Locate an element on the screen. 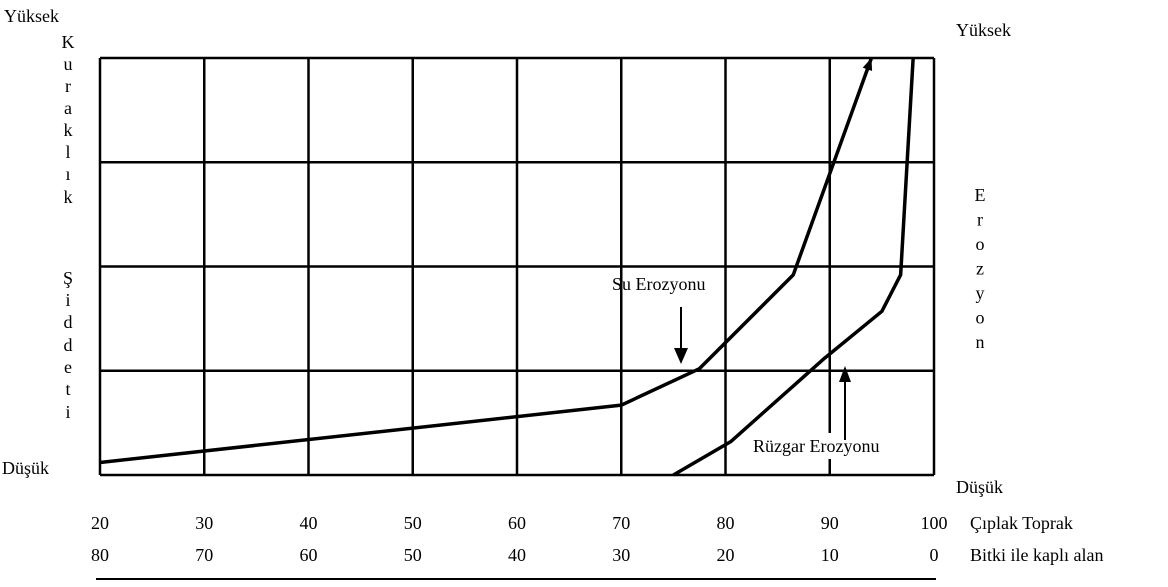  x-tick-label-secondary: 60 is located at coordinates (309, 555).